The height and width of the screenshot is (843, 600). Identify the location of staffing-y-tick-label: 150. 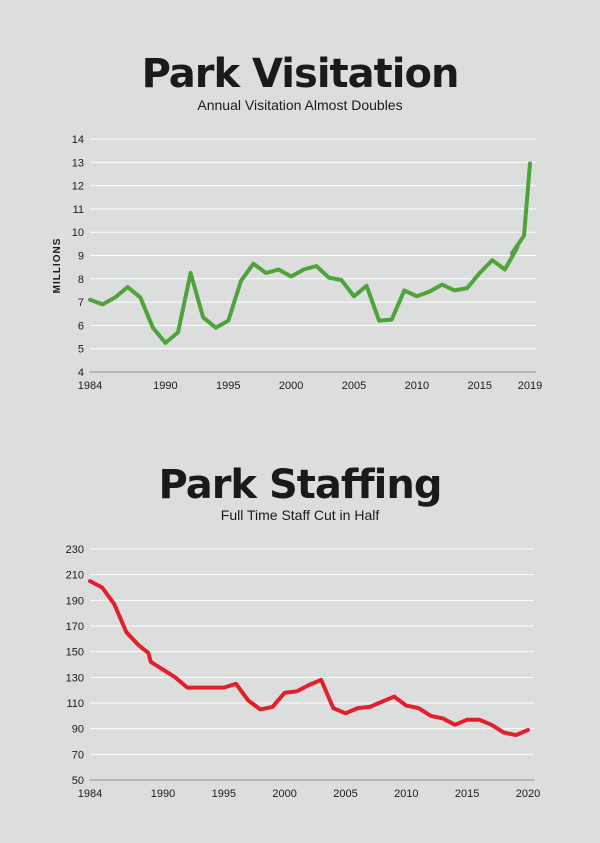
(75, 653).